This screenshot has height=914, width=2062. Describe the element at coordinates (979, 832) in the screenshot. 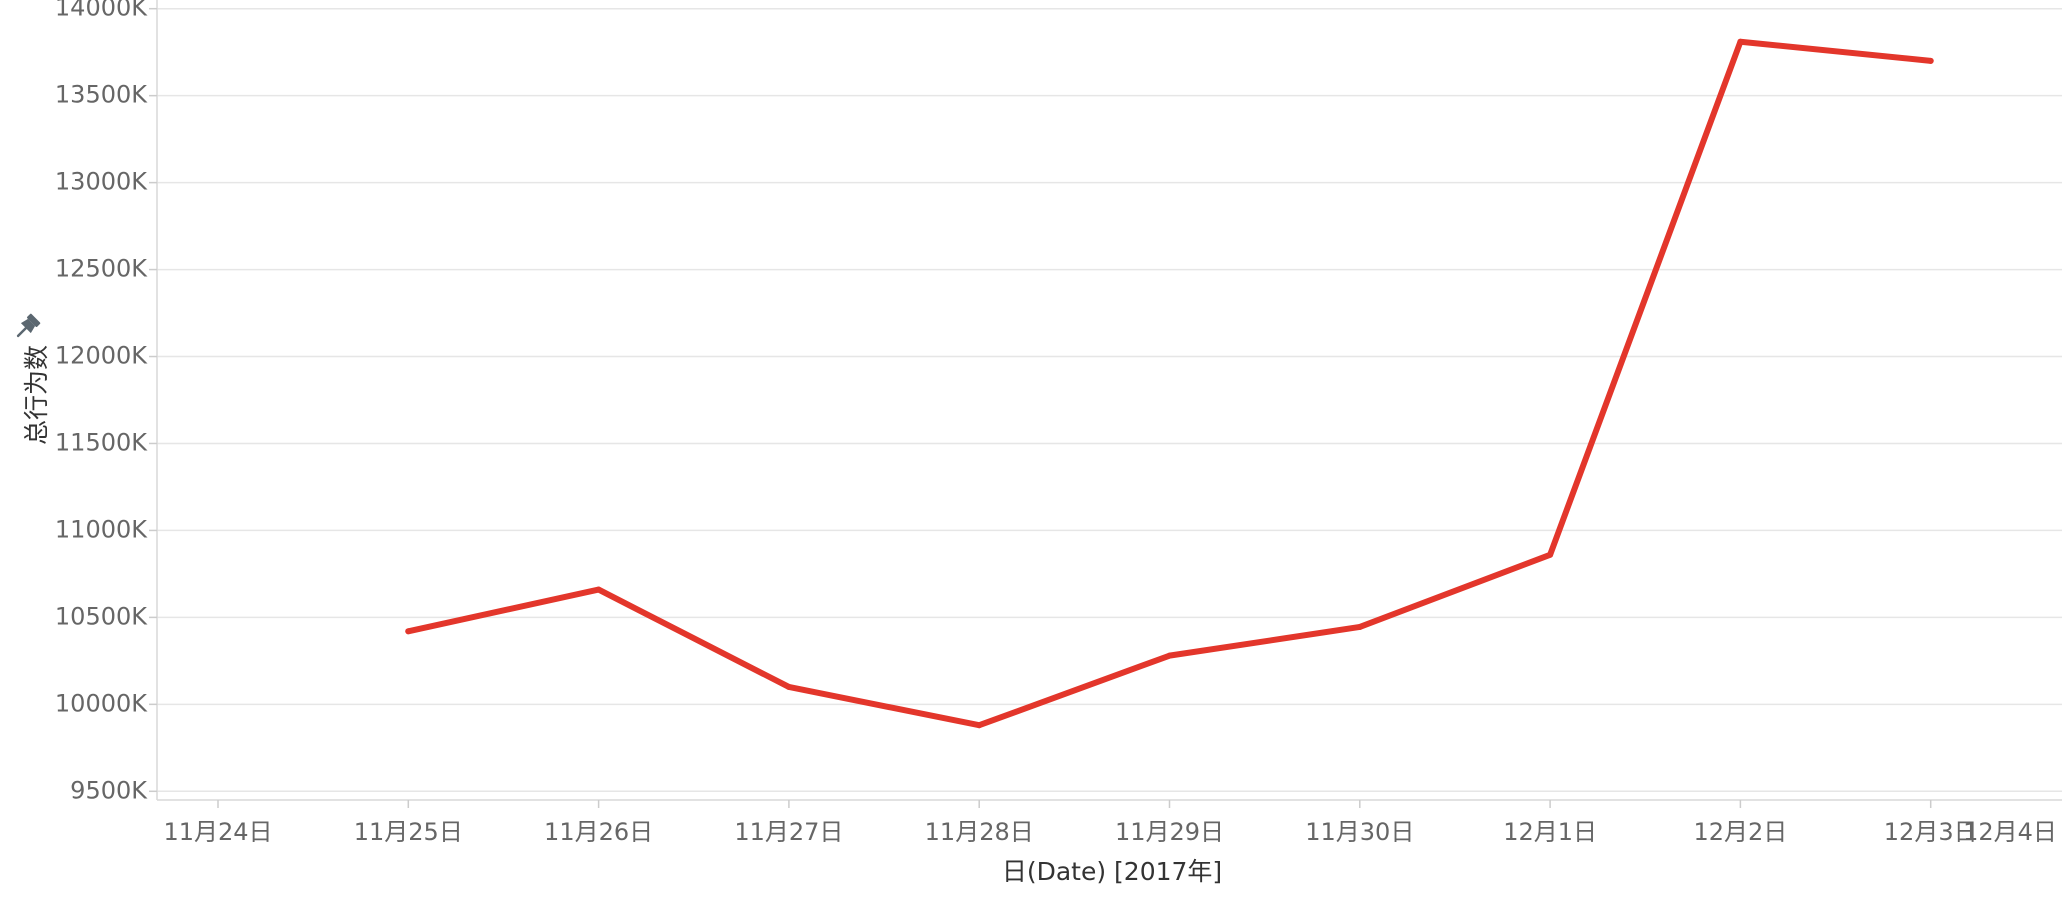

I see `x-tick-label: 11月28日` at that location.